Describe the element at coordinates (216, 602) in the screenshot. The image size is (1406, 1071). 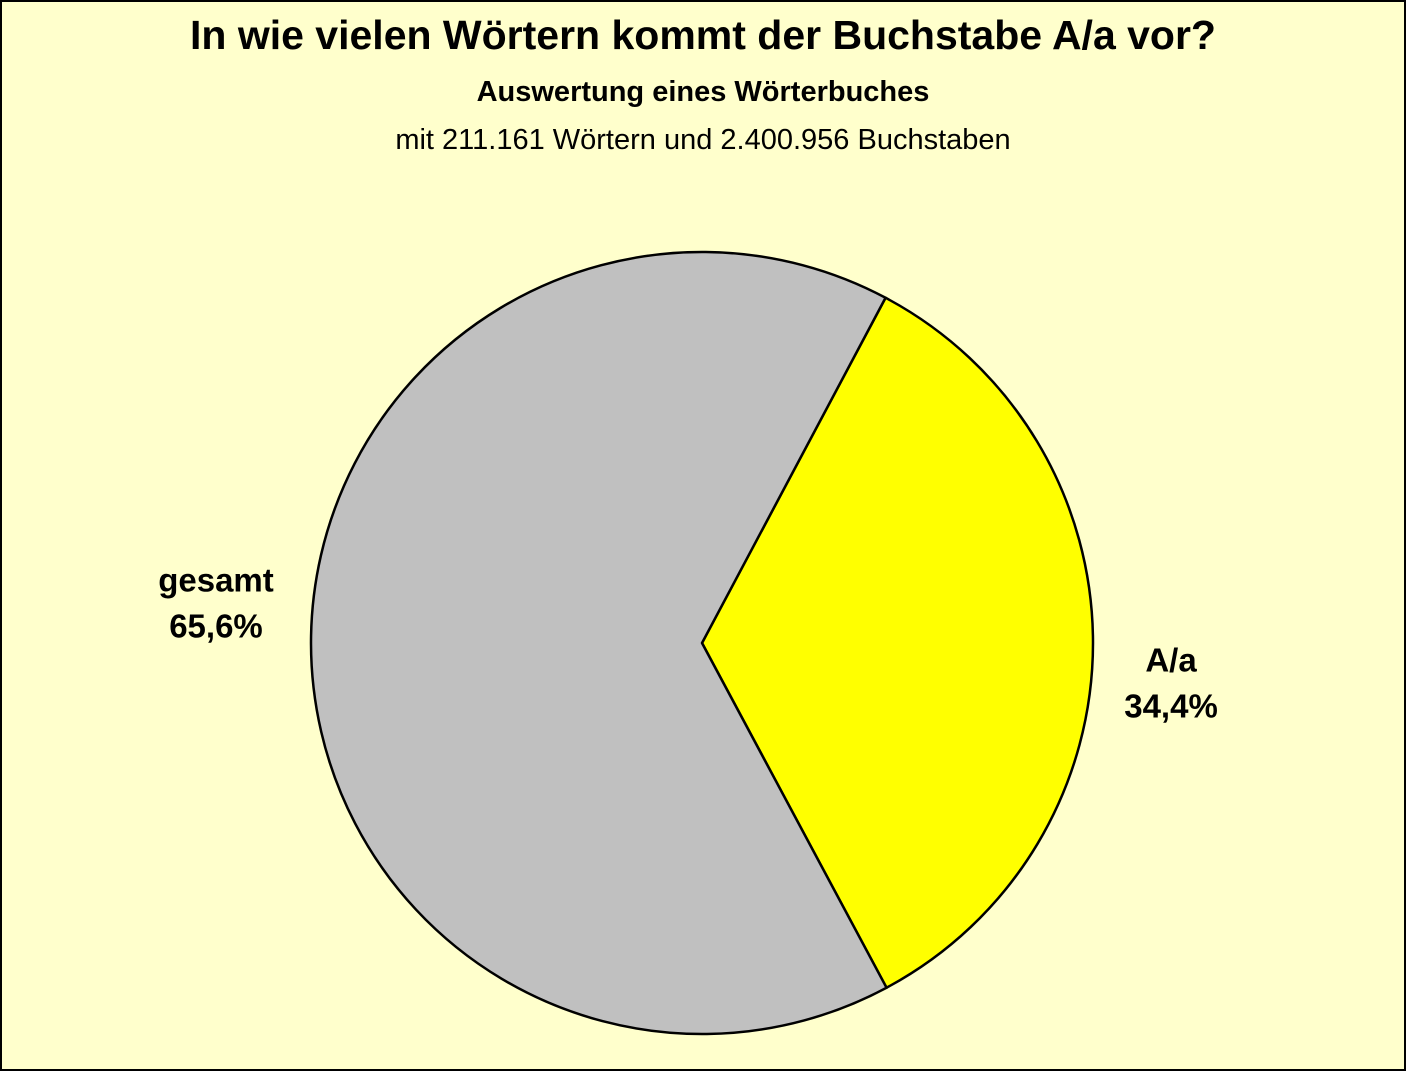
I see `slice-label-gesamt: gesamt 65,6%` at that location.